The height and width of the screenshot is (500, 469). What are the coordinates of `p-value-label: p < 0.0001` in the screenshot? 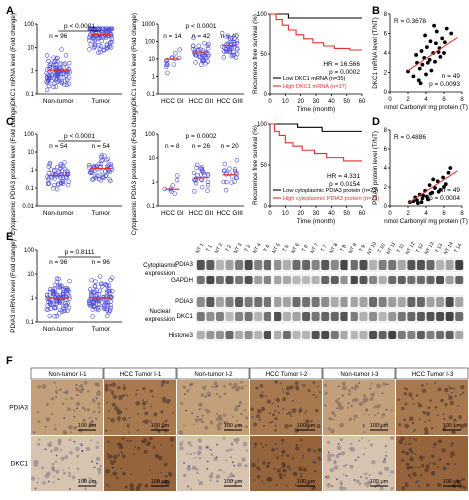 It's located at (79, 136).